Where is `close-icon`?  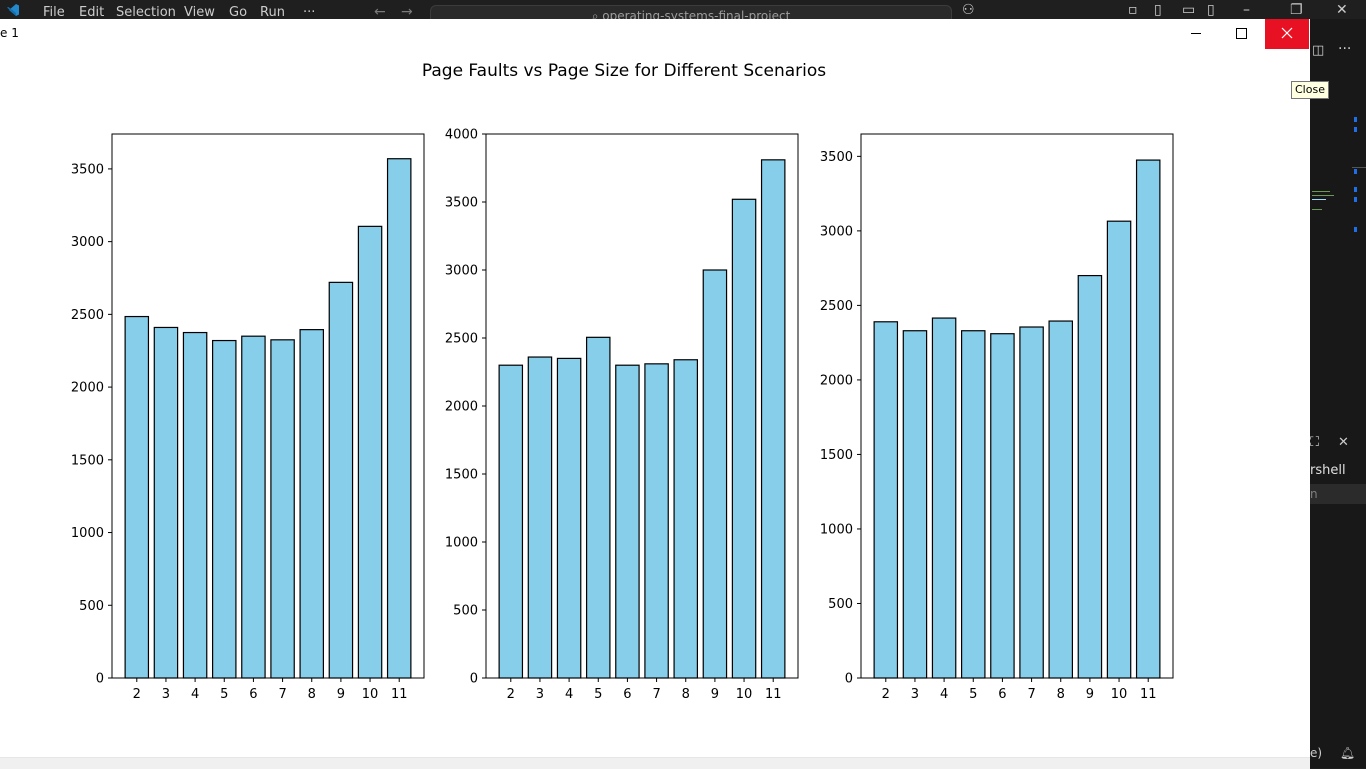
close-icon is located at coordinates (1287, 33).